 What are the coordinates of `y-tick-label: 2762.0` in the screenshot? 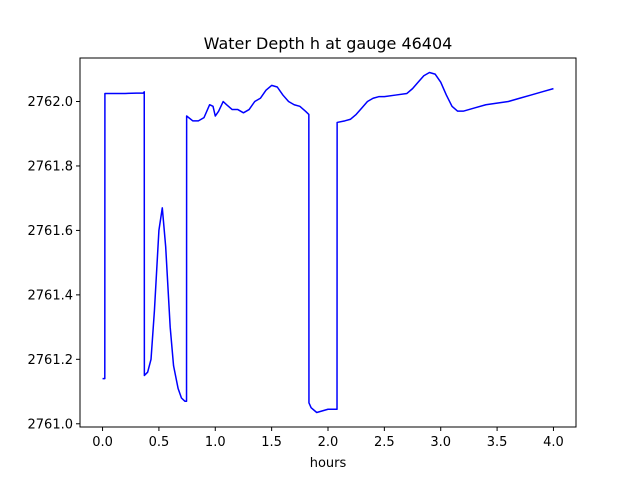 It's located at (51, 102).